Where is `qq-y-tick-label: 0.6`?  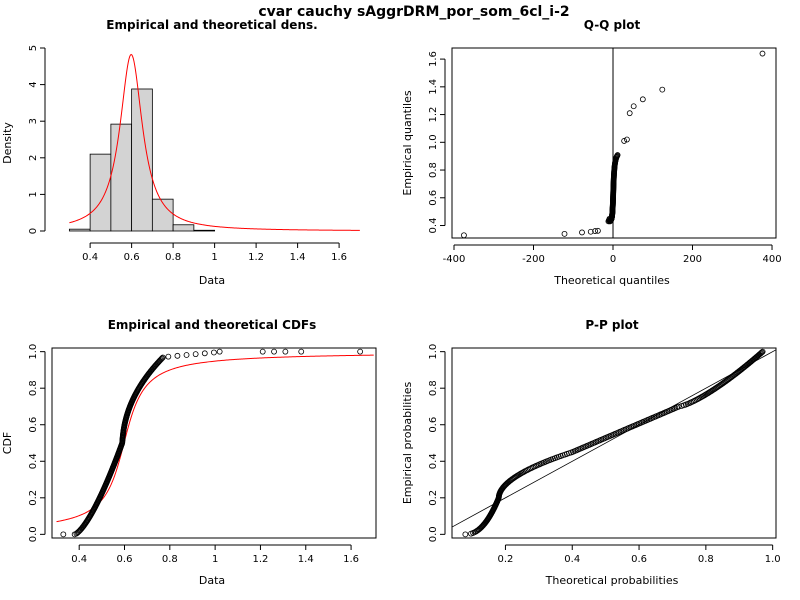
qq-y-tick-label: 0.6 is located at coordinates (433, 198).